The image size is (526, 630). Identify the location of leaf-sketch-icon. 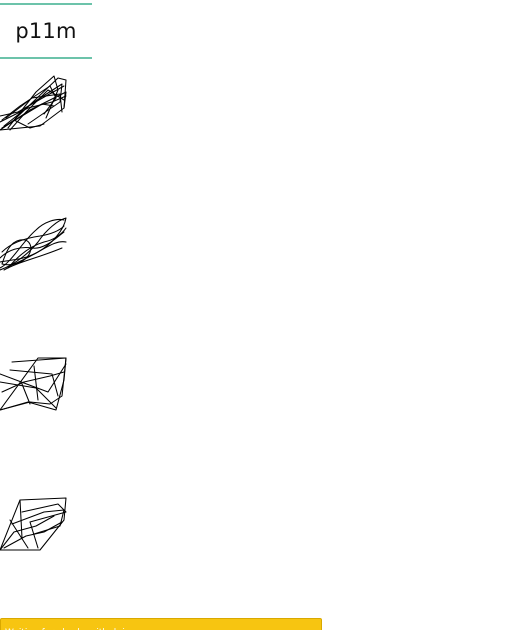
(33, 244).